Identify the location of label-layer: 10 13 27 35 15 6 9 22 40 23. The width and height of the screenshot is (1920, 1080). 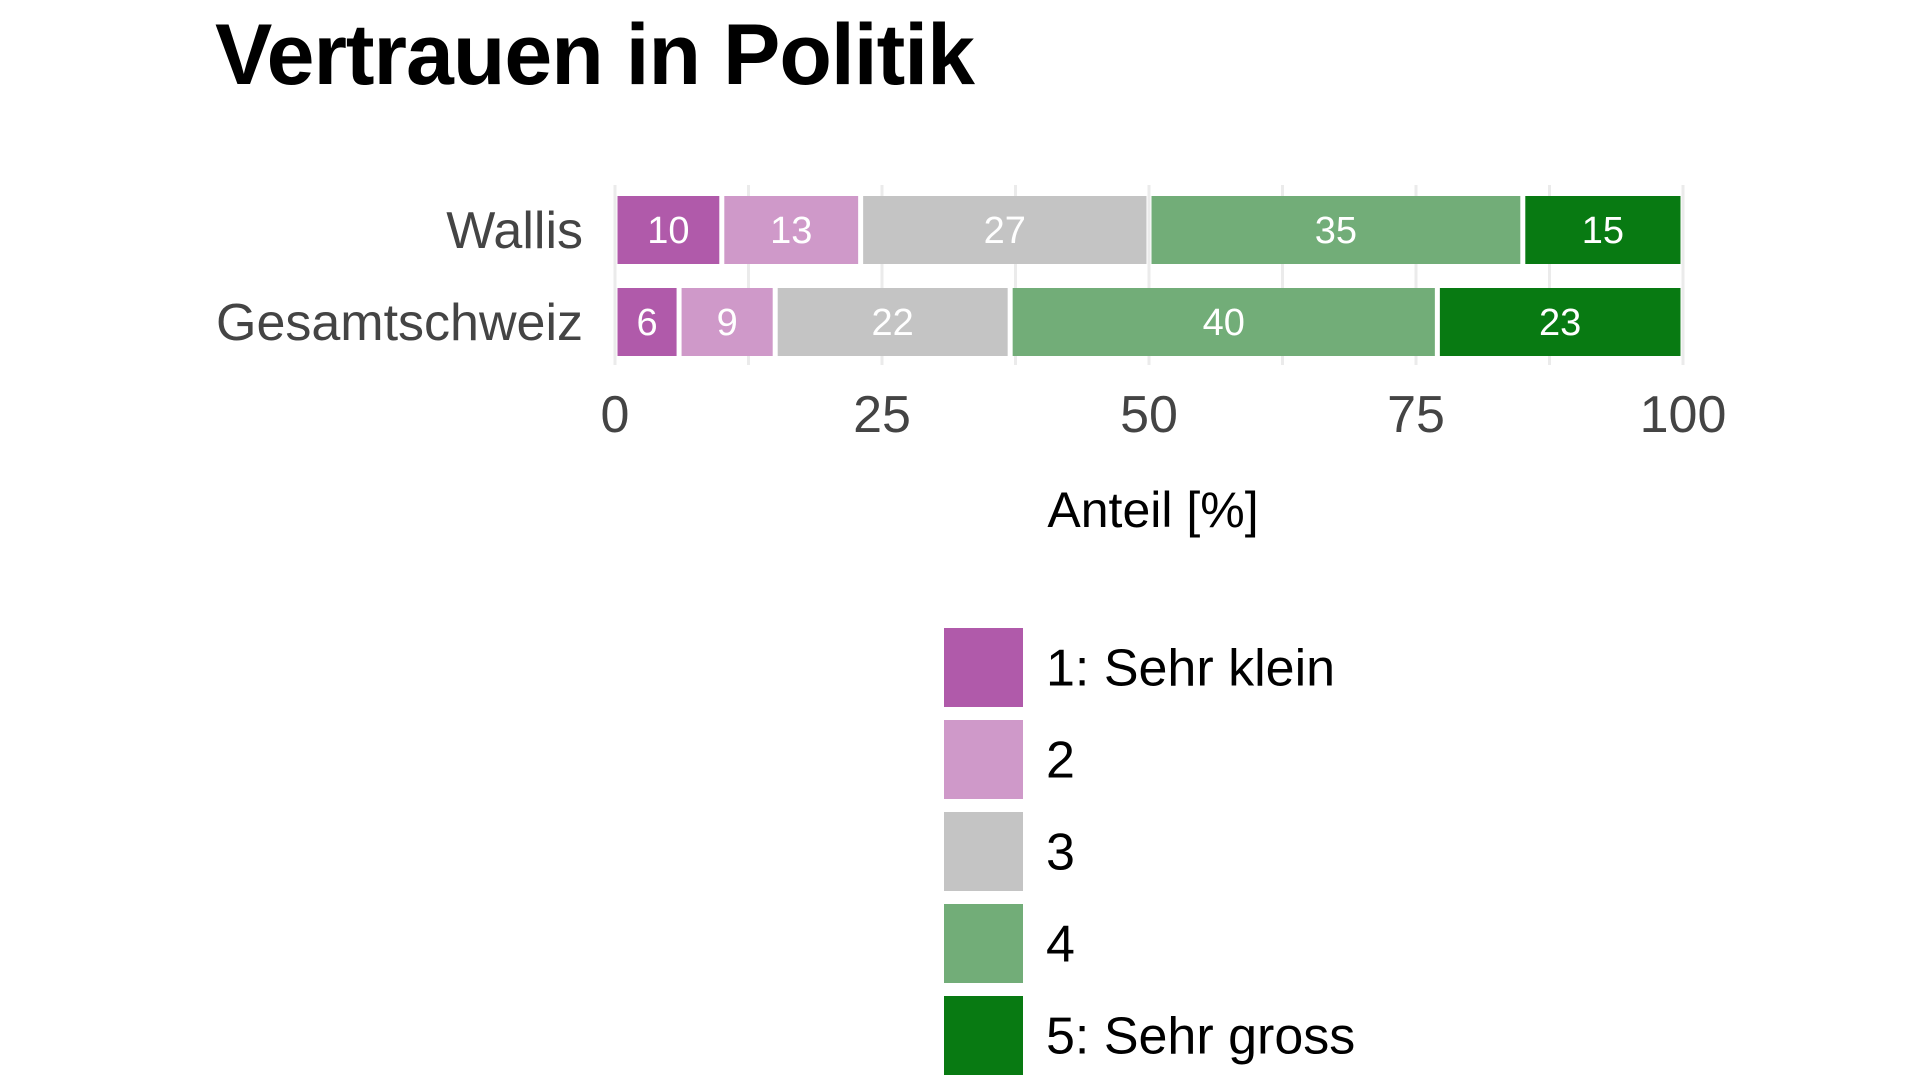
(1130, 277).